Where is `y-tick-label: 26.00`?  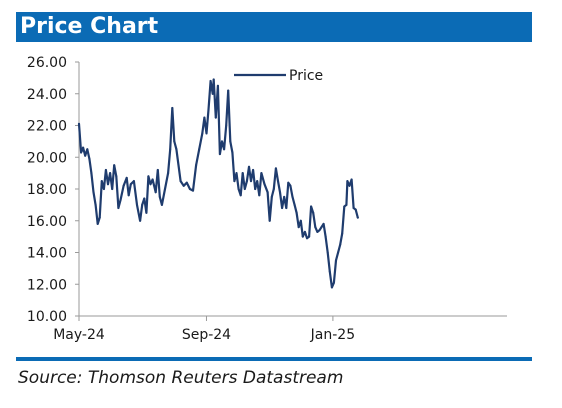 y-tick-label: 26.00 is located at coordinates (47, 63).